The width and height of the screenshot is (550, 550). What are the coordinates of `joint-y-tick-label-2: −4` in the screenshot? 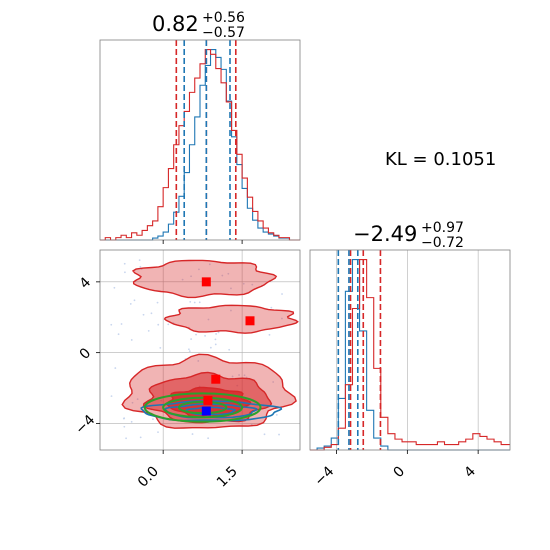 It's located at (85, 425).